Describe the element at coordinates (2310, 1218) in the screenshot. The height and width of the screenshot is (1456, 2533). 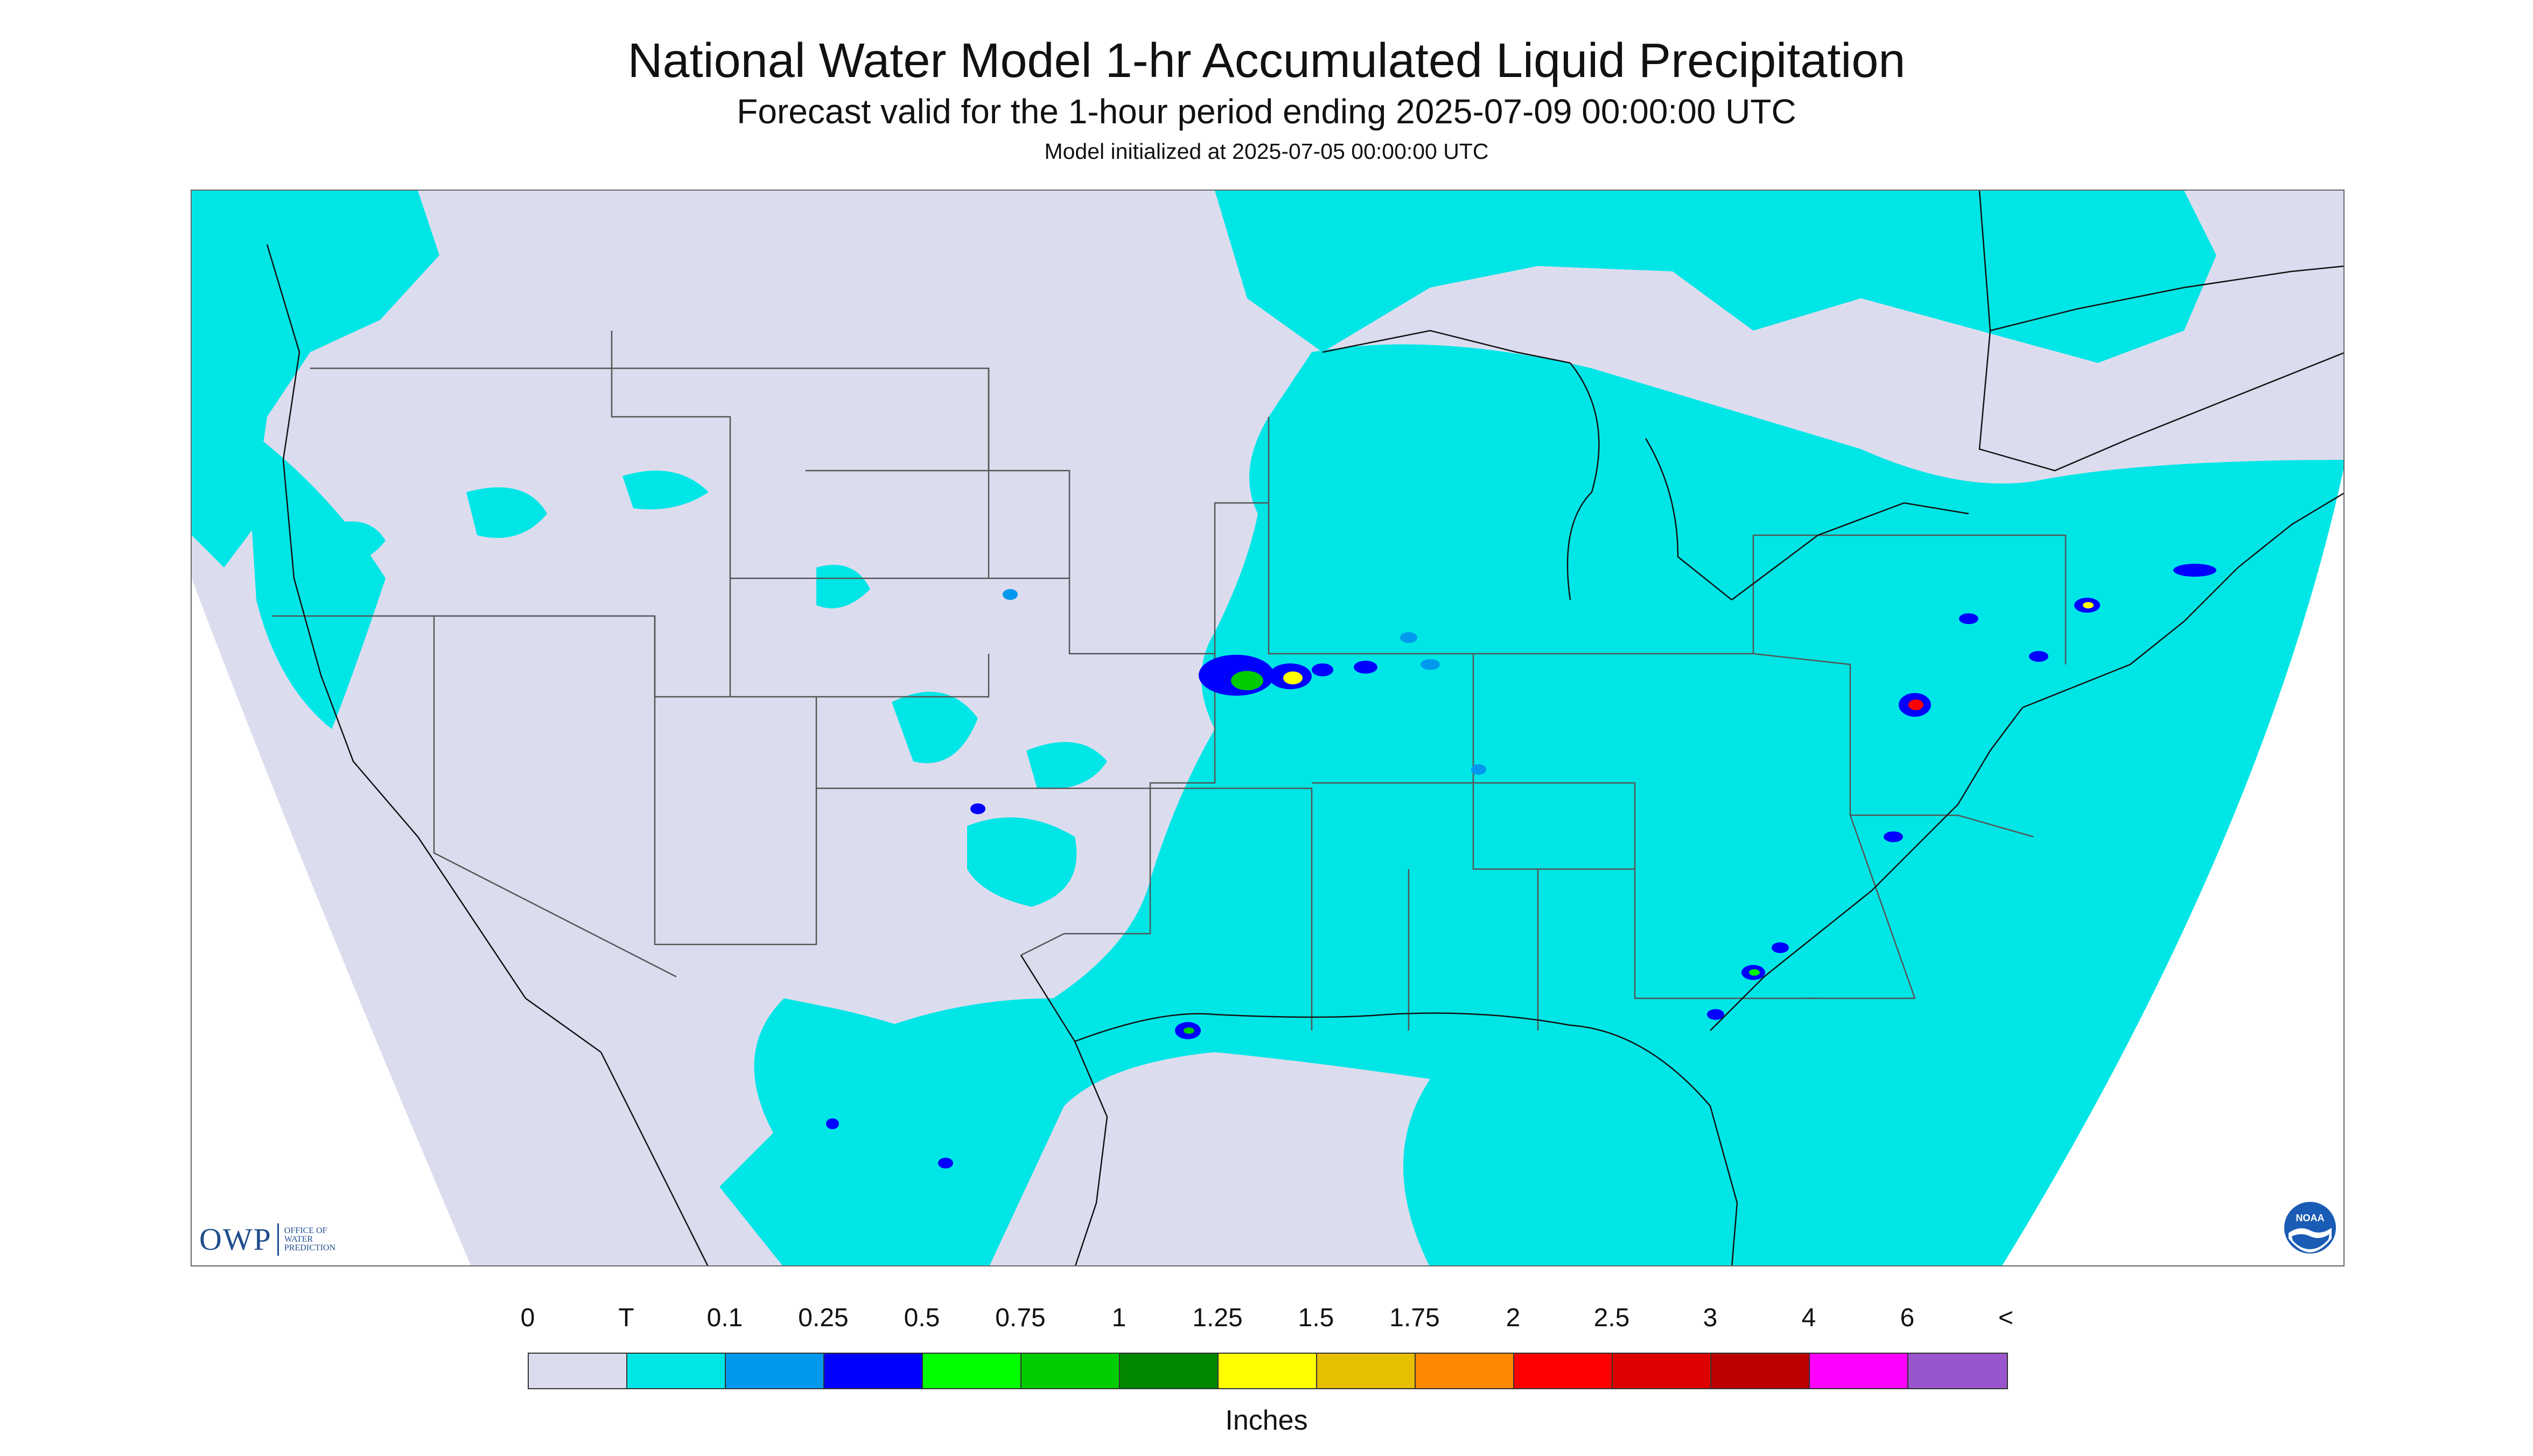
I see `svg-text: NOAA` at that location.